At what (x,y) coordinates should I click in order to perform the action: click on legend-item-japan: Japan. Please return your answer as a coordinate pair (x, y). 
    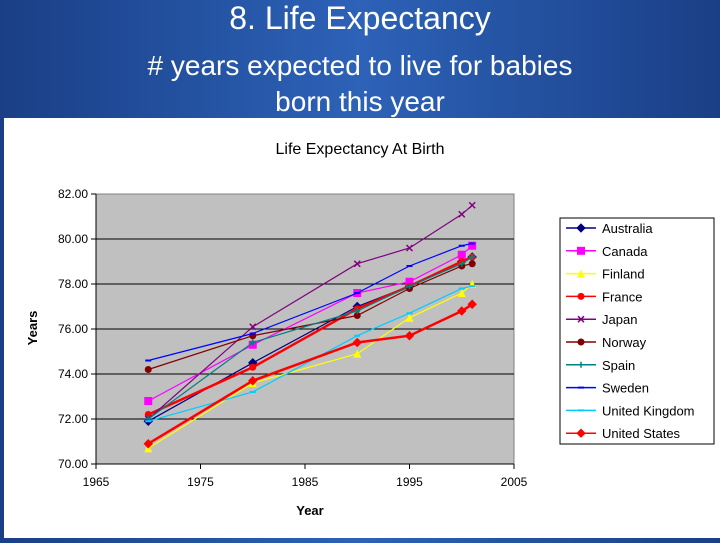
    Looking at the image, I should click on (601, 319).